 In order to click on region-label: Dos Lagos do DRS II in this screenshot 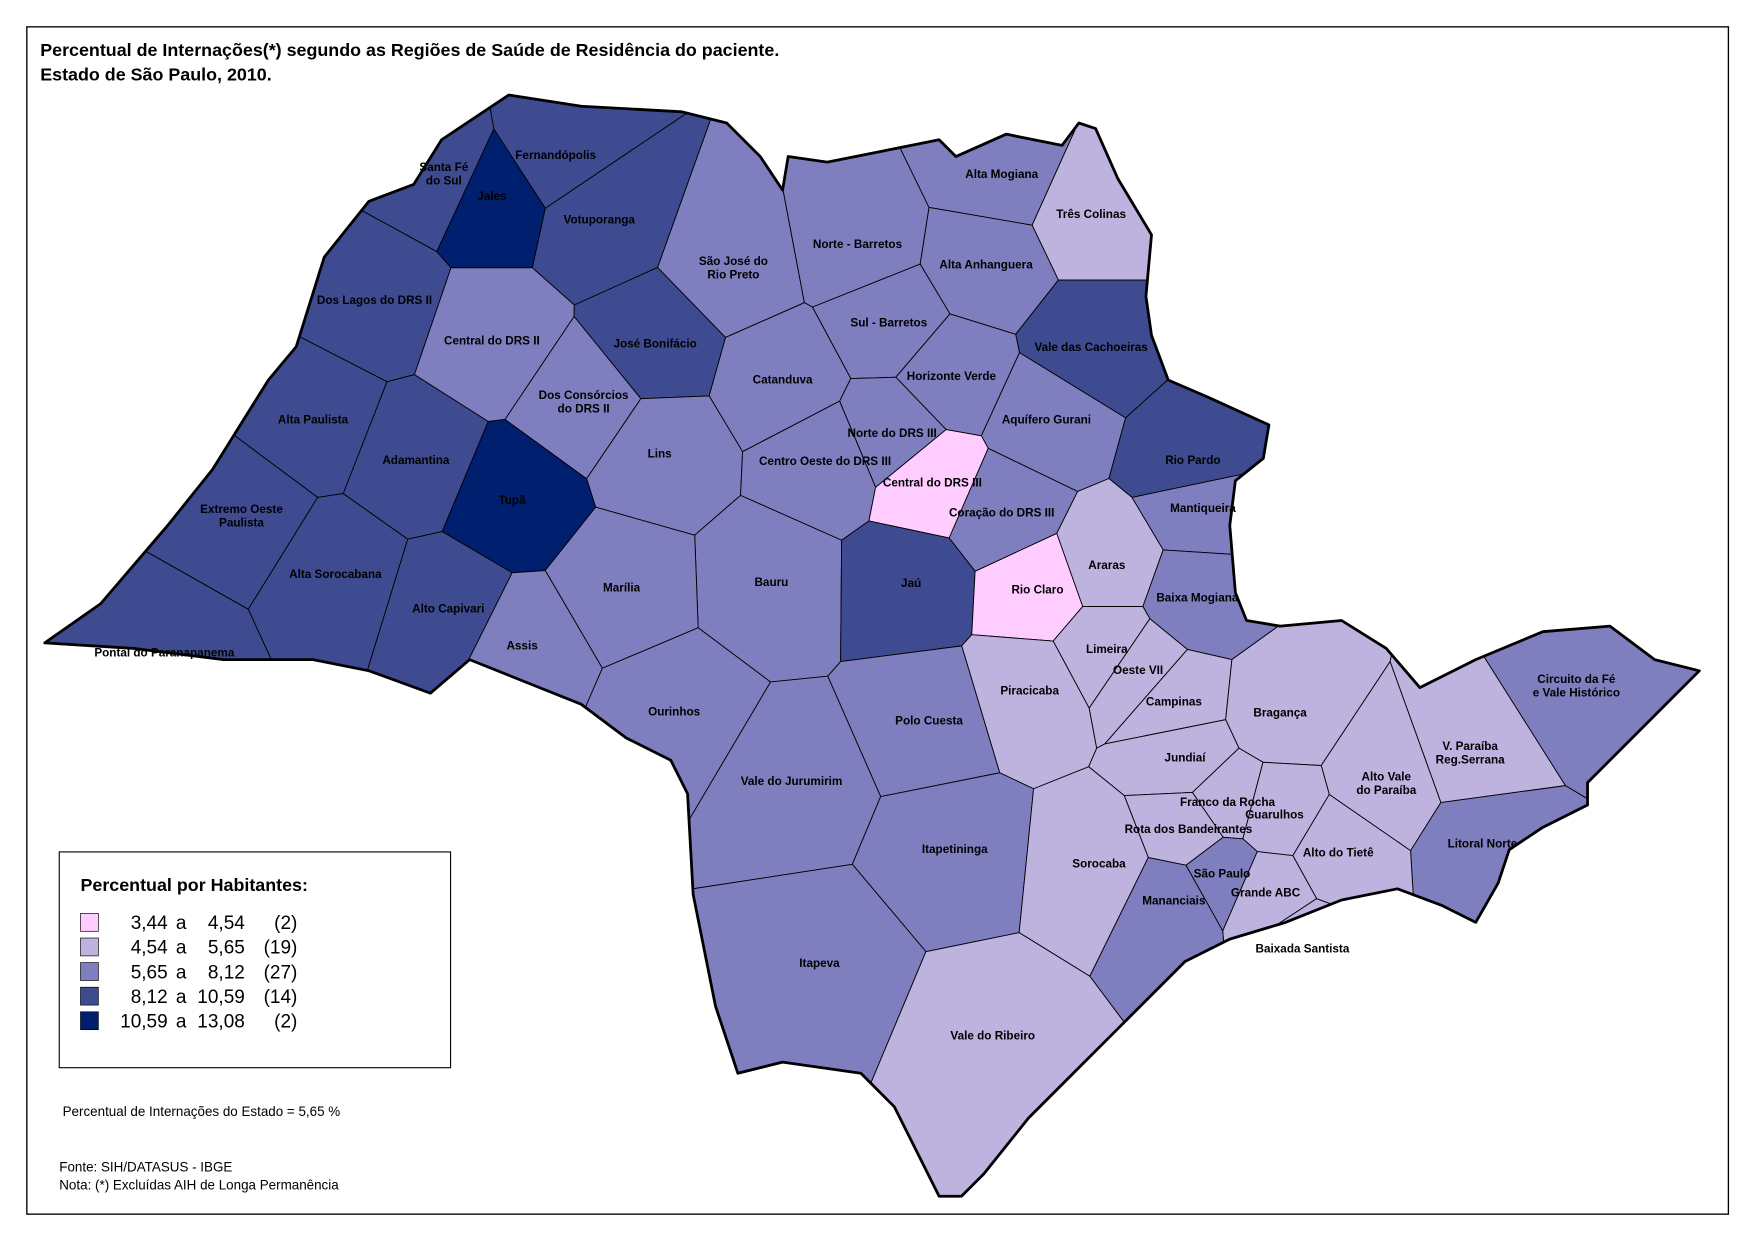, I will do `click(374, 300)`.